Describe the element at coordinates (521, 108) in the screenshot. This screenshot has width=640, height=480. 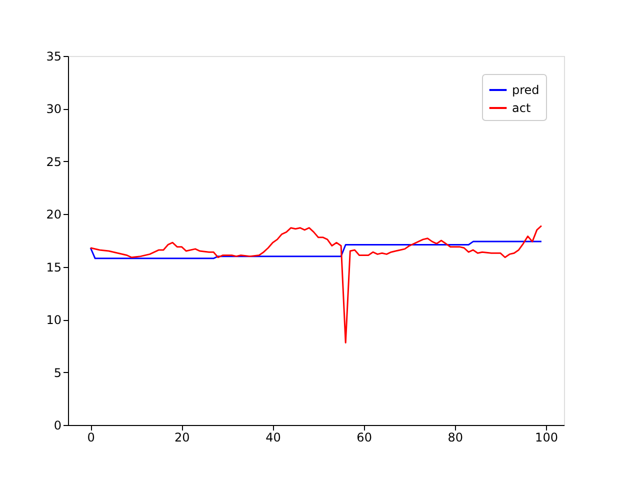
I see `legend-label: act` at that location.